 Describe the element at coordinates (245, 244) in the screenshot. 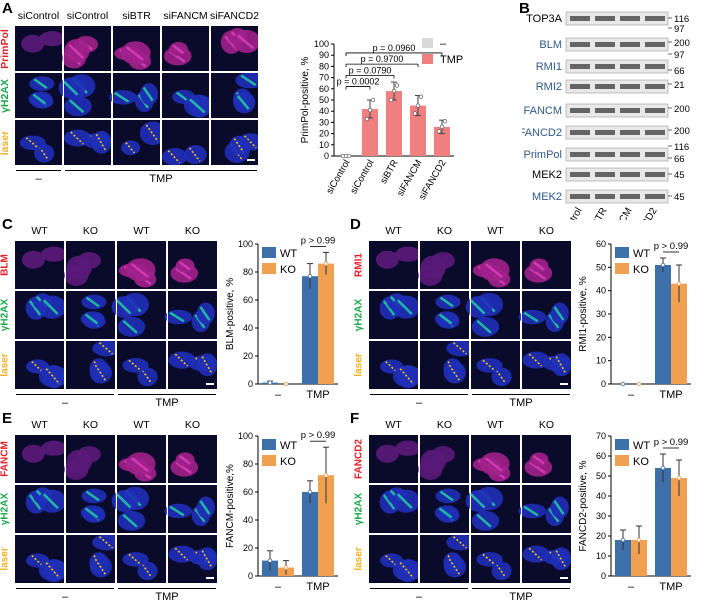

I see `y-tick-label: 100` at that location.